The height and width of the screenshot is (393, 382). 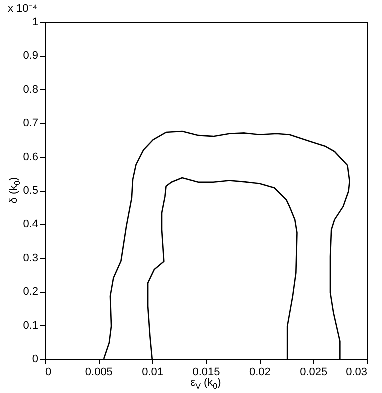 I want to click on y-tick-label: 0.8, so click(x=30, y=90).